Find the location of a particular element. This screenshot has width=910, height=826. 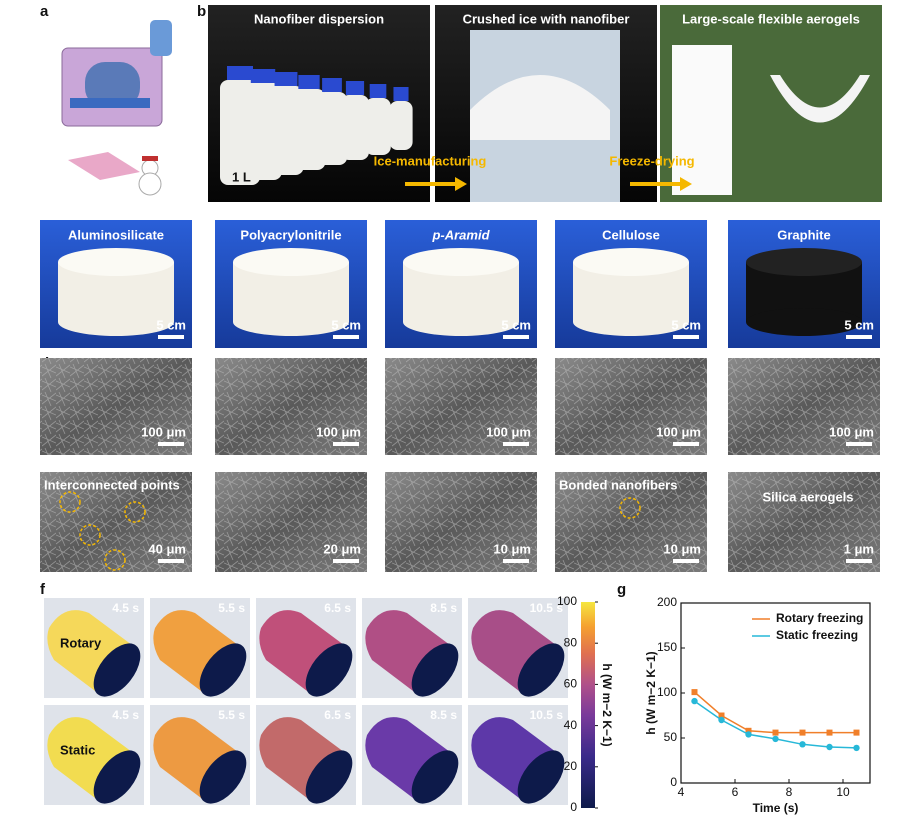

time-label: 10.5 s is located at coordinates (547, 608).